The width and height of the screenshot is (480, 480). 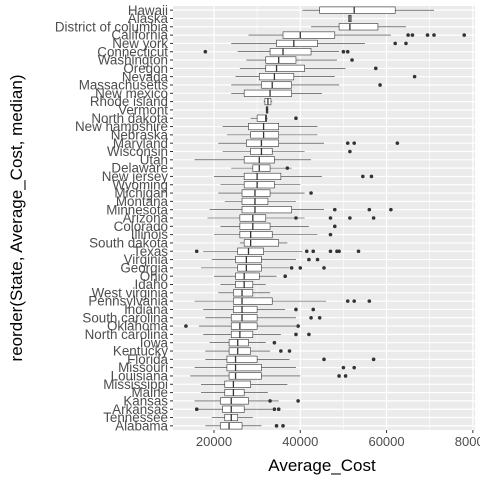 What do you see at coordinates (268, 102) in the screenshot?
I see `box-rhode-island` at bounding box center [268, 102].